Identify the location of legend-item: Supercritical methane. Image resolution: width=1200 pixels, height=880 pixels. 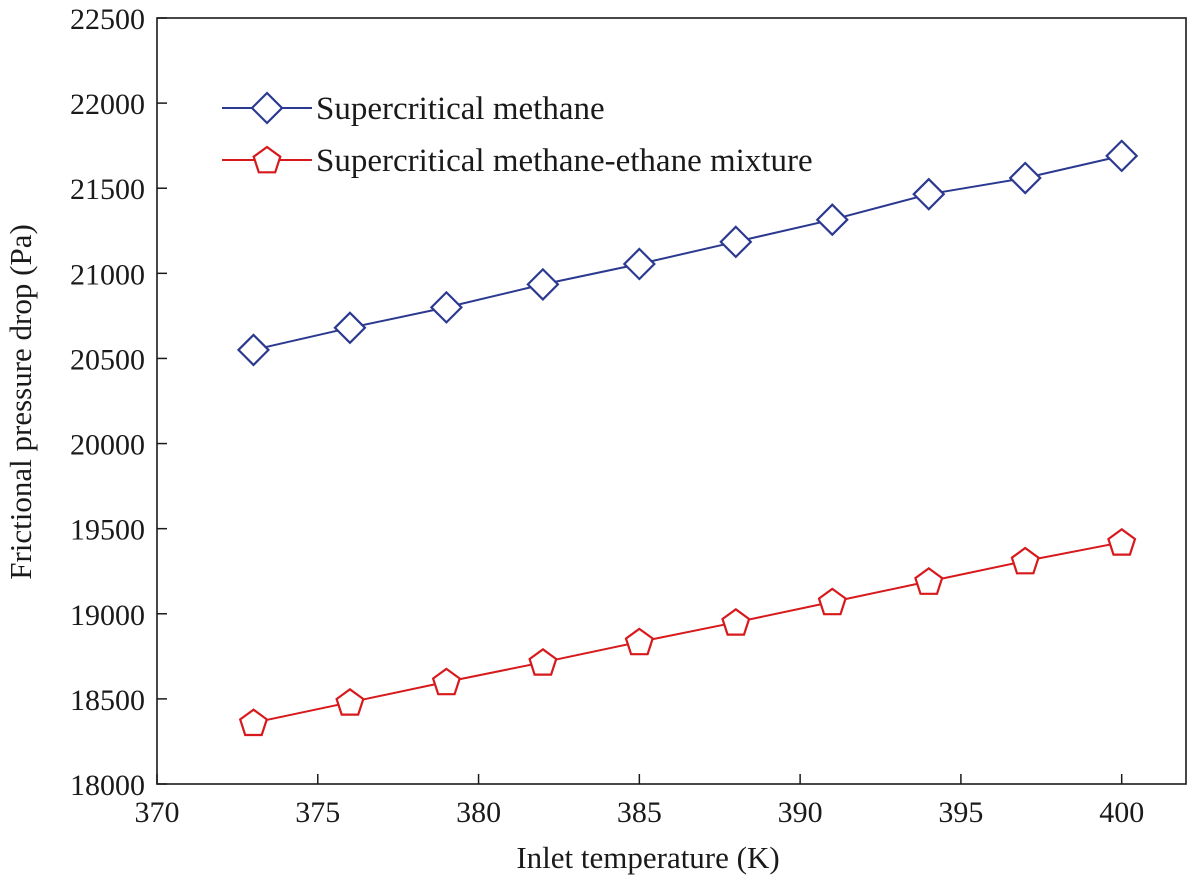
(413, 109).